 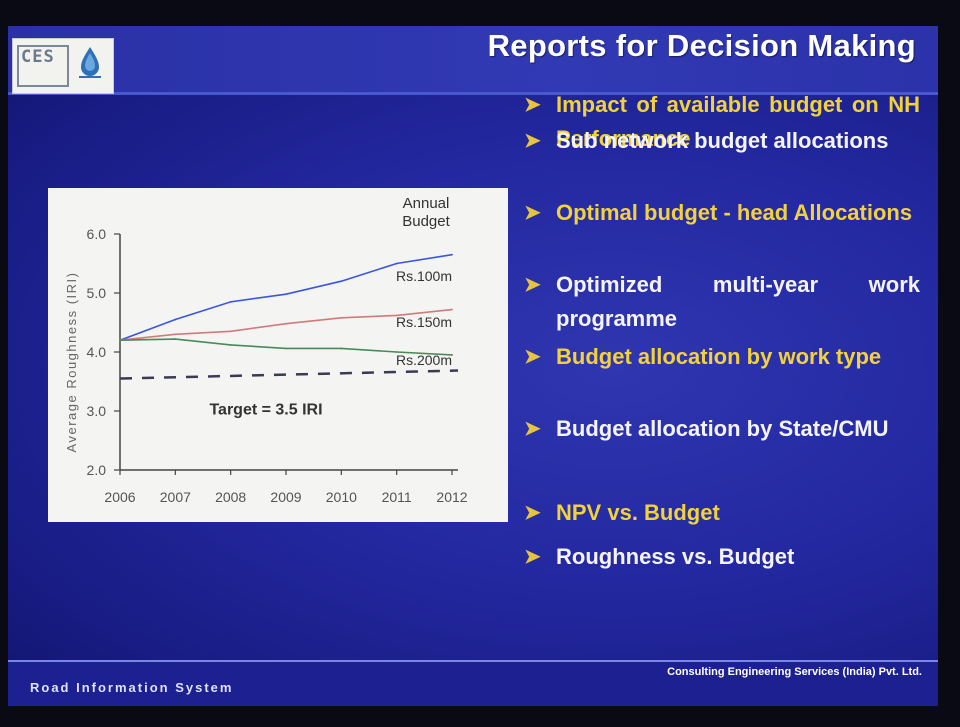 I want to click on logo-letters: CES, so click(x=43, y=66).